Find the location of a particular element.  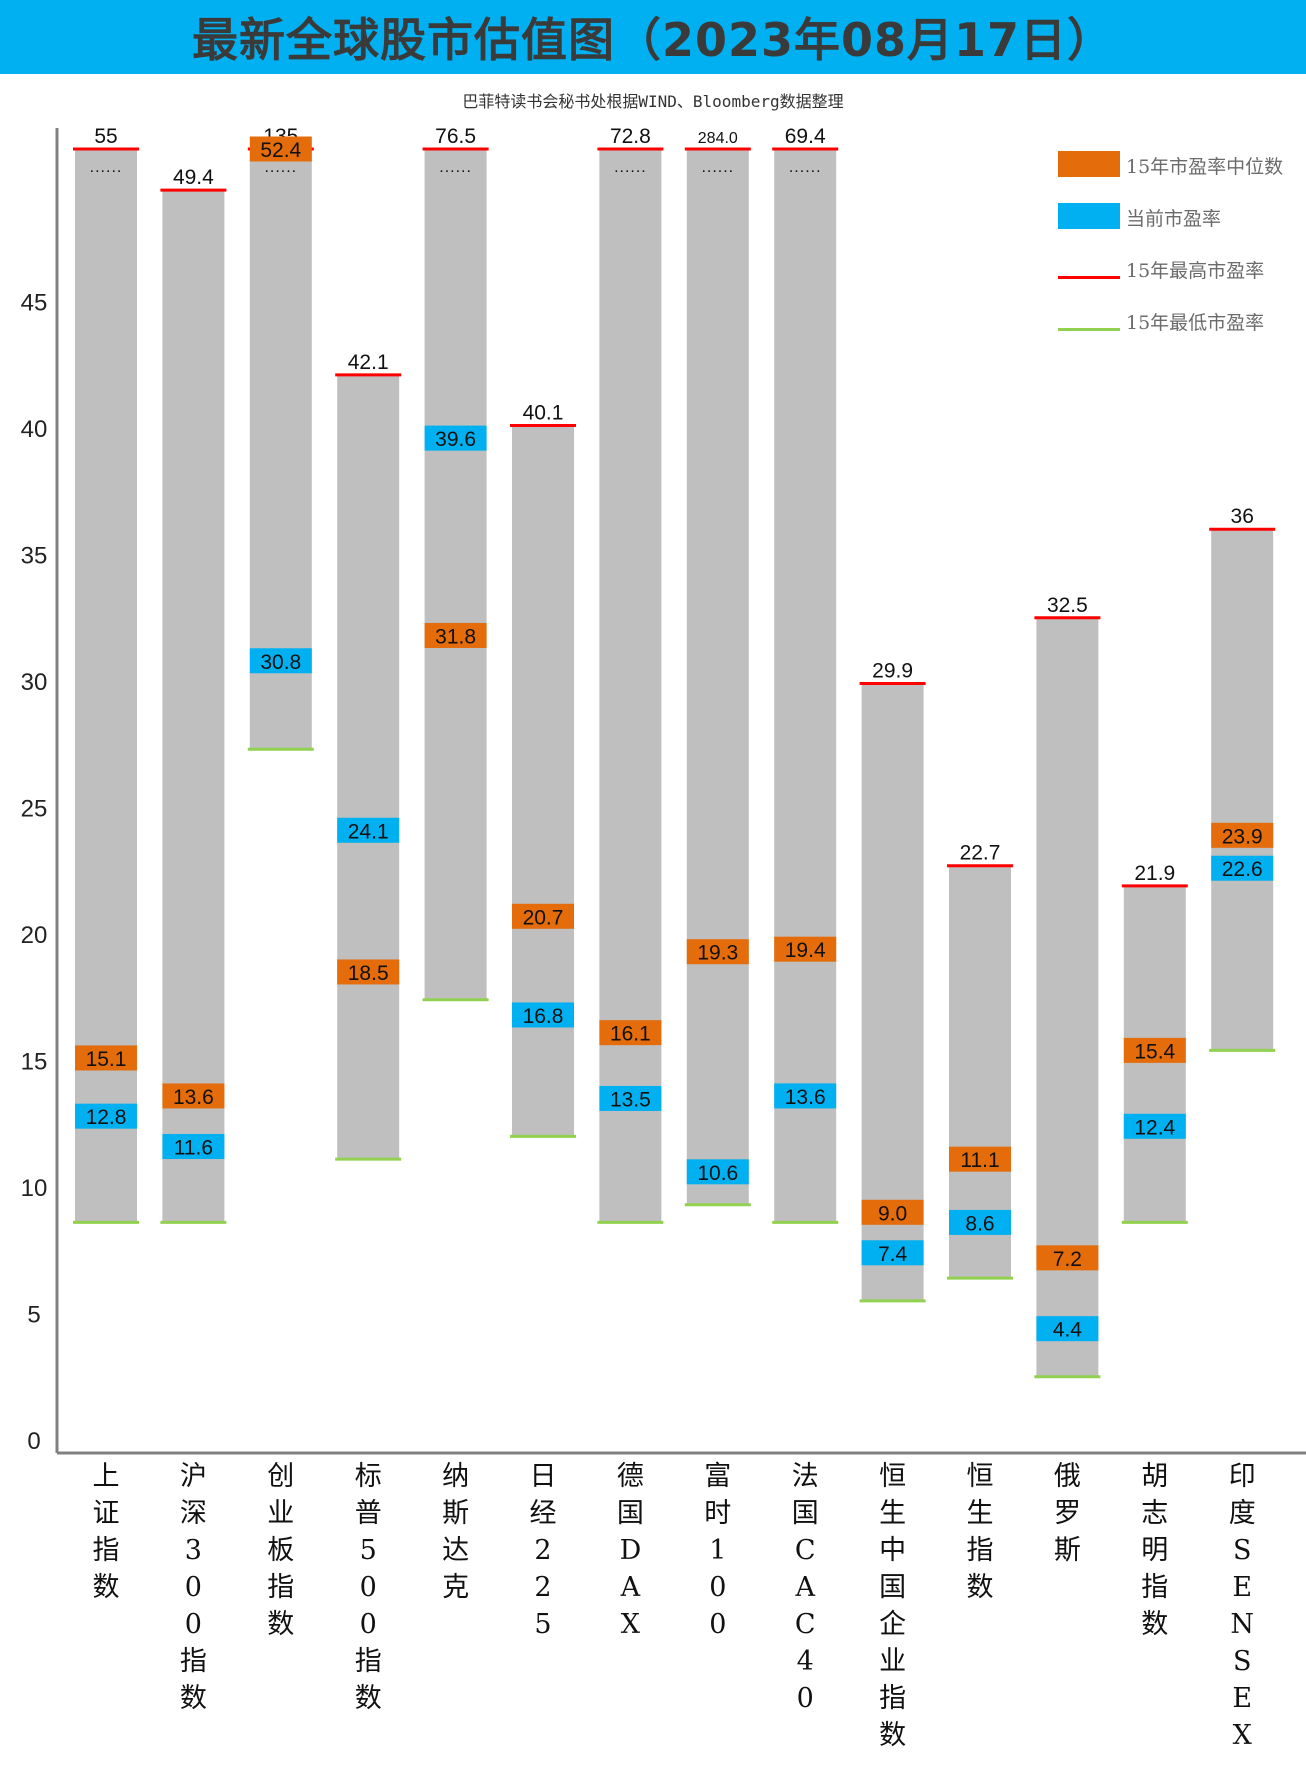

category-label: 富时100 is located at coordinates (718, 1550).